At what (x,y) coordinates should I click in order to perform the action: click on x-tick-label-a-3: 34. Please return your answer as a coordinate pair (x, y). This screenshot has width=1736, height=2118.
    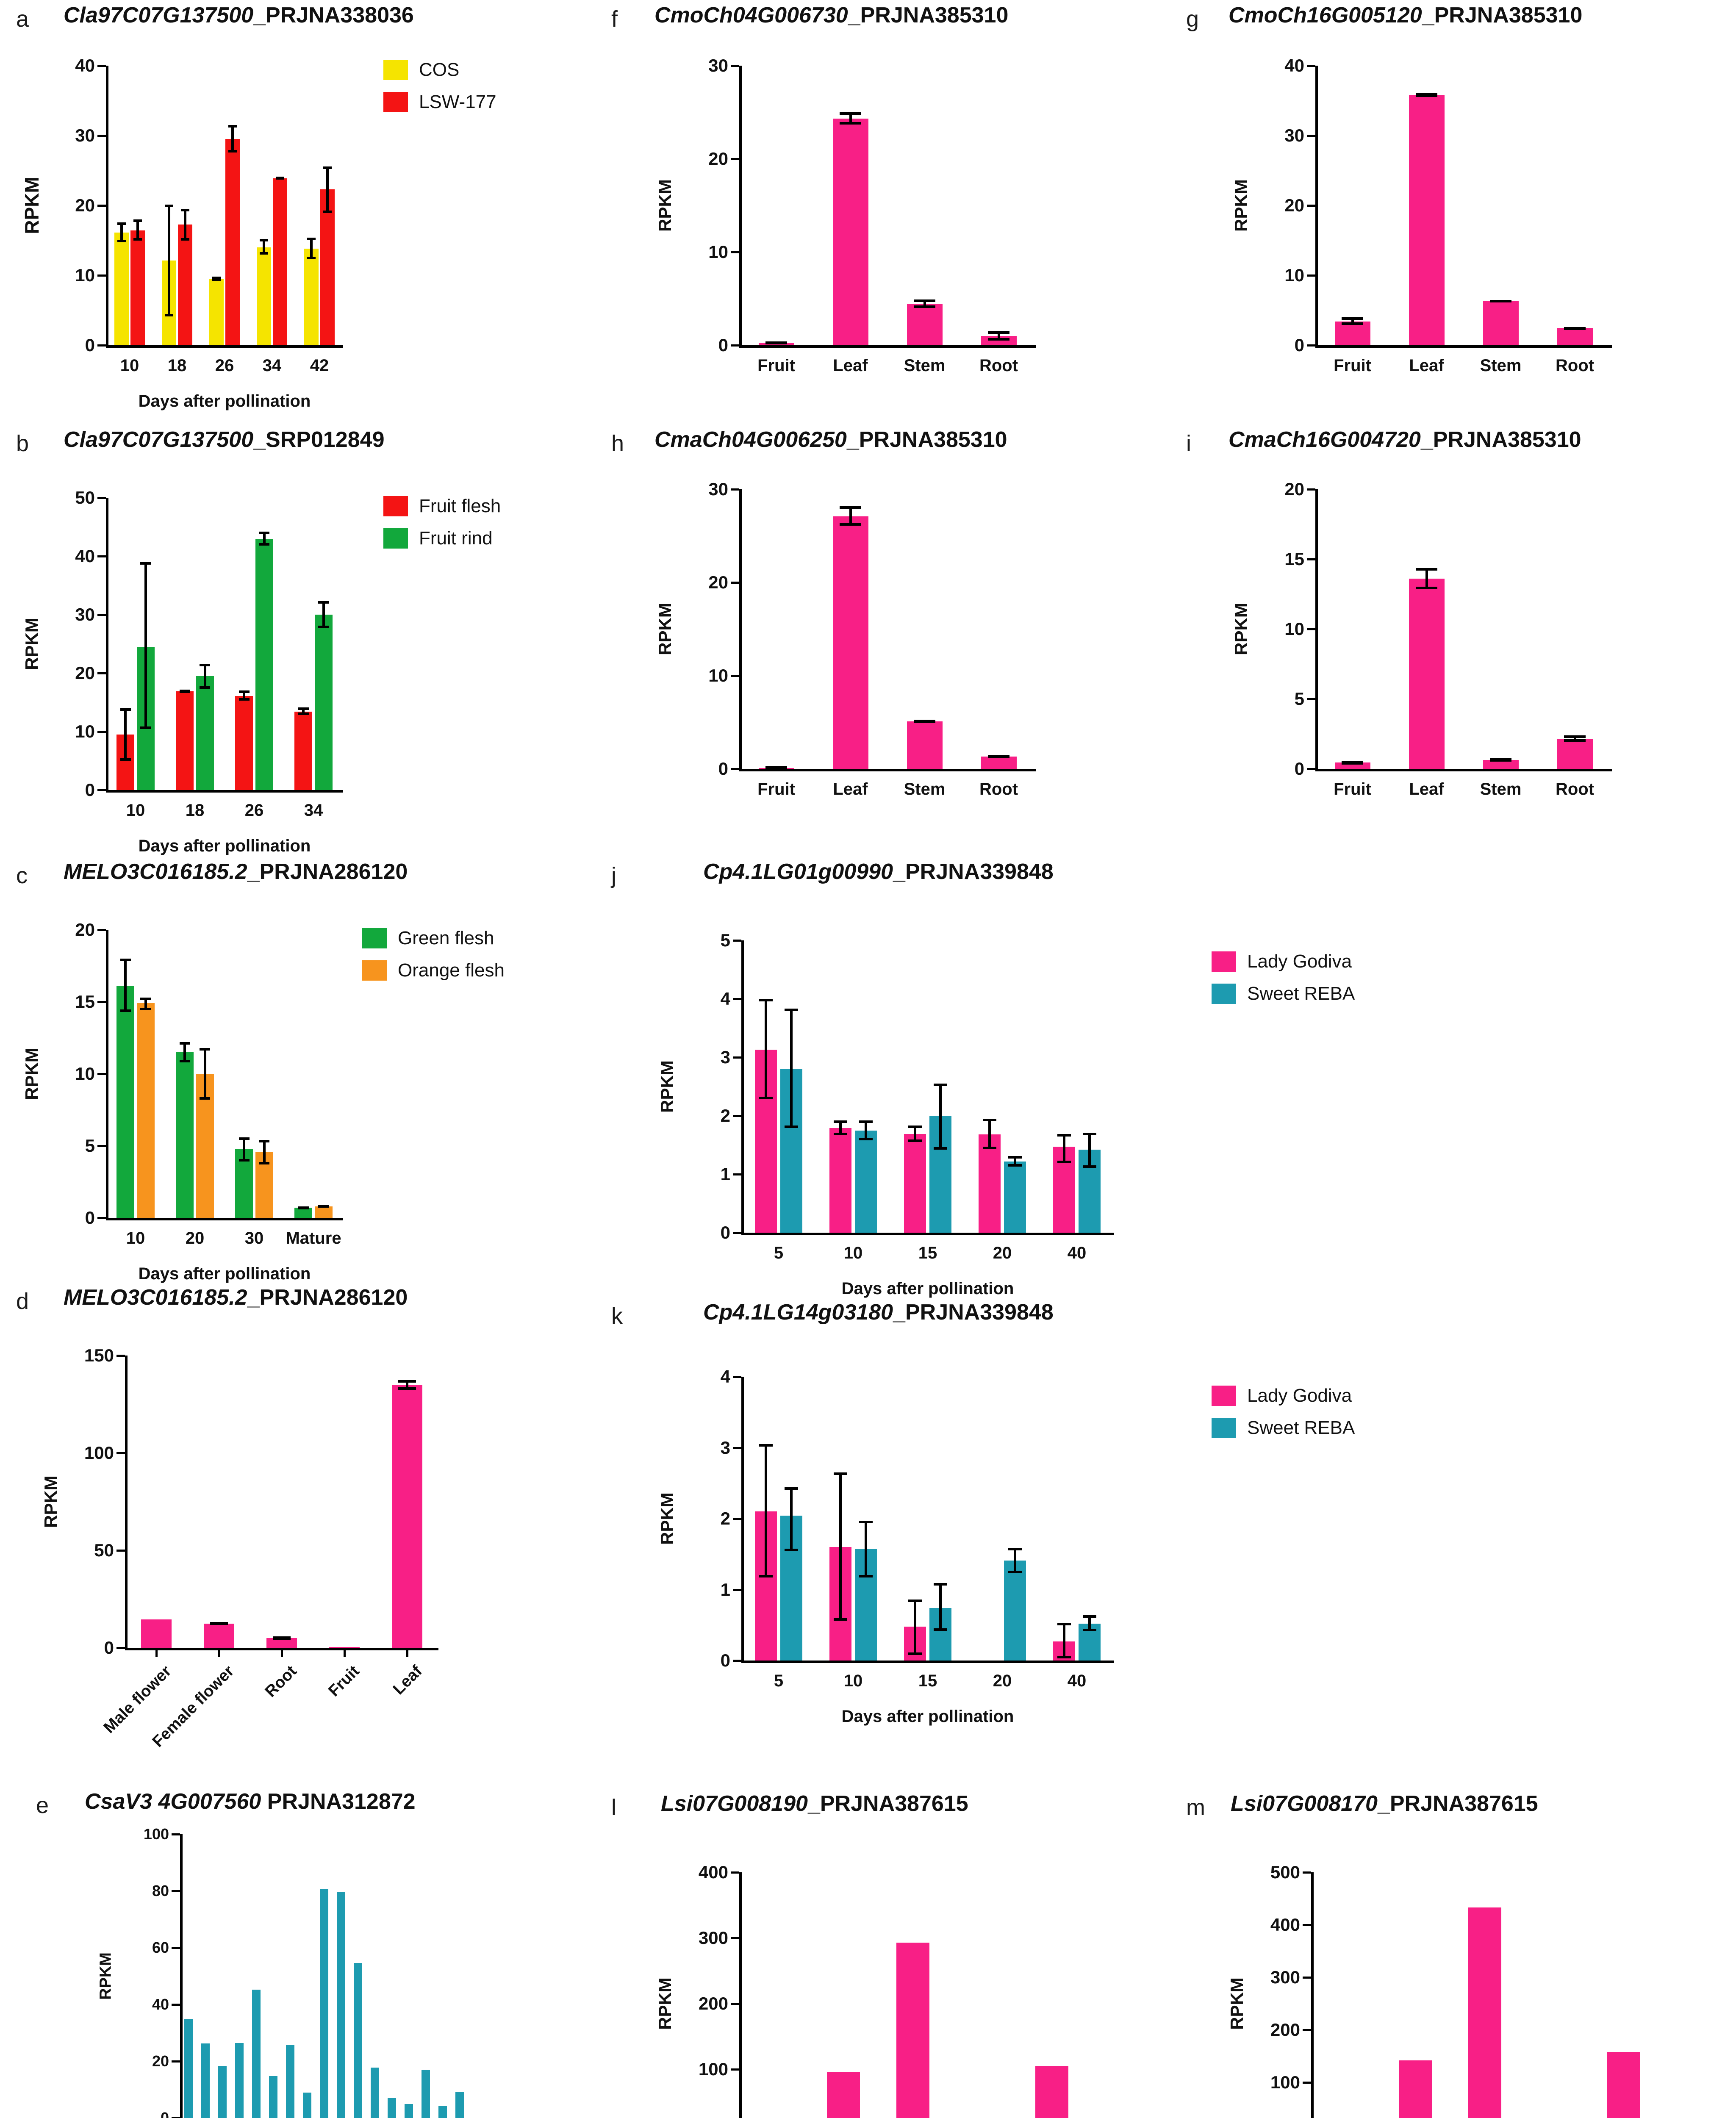
    Looking at the image, I should click on (272, 365).